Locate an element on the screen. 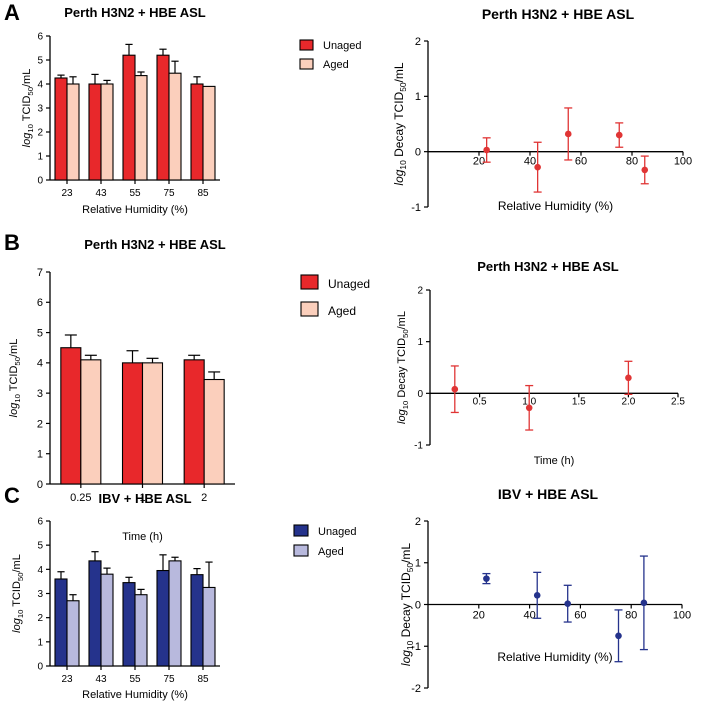  x-tick-label: 2 is located at coordinates (204, 498).